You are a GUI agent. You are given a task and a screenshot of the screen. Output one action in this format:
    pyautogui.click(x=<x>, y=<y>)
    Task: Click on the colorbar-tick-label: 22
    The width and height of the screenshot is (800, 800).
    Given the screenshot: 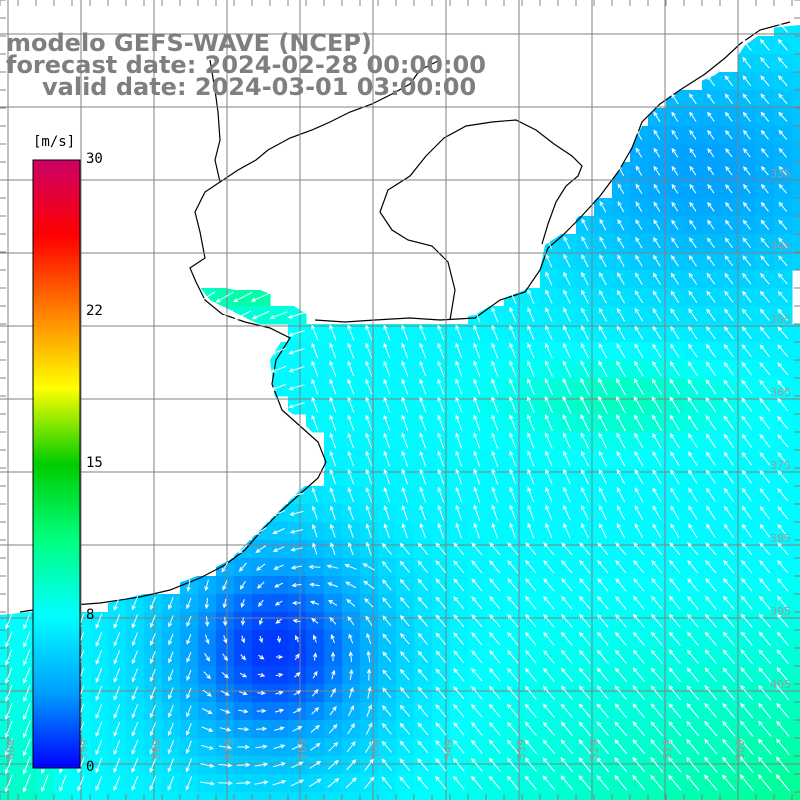 What is the action you would take?
    pyautogui.click(x=94, y=311)
    